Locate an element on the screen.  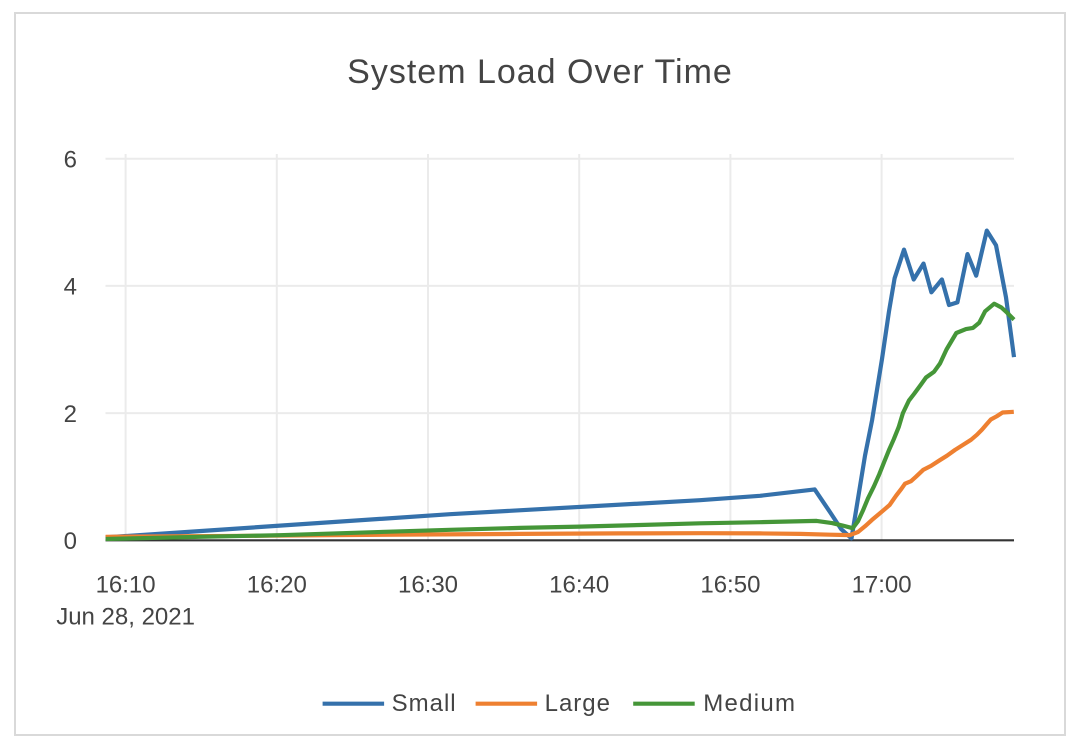
svg-text: Medium is located at coordinates (749, 703).